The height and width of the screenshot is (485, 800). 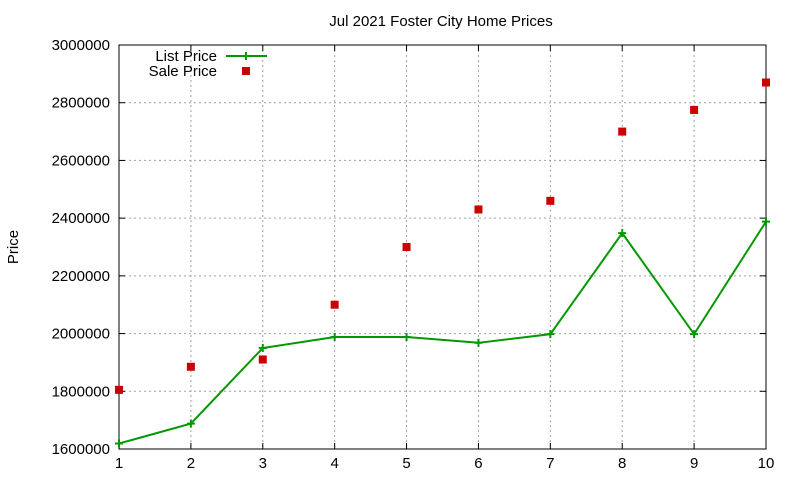 I want to click on y-tick-label: 3000000, so click(x=81, y=45).